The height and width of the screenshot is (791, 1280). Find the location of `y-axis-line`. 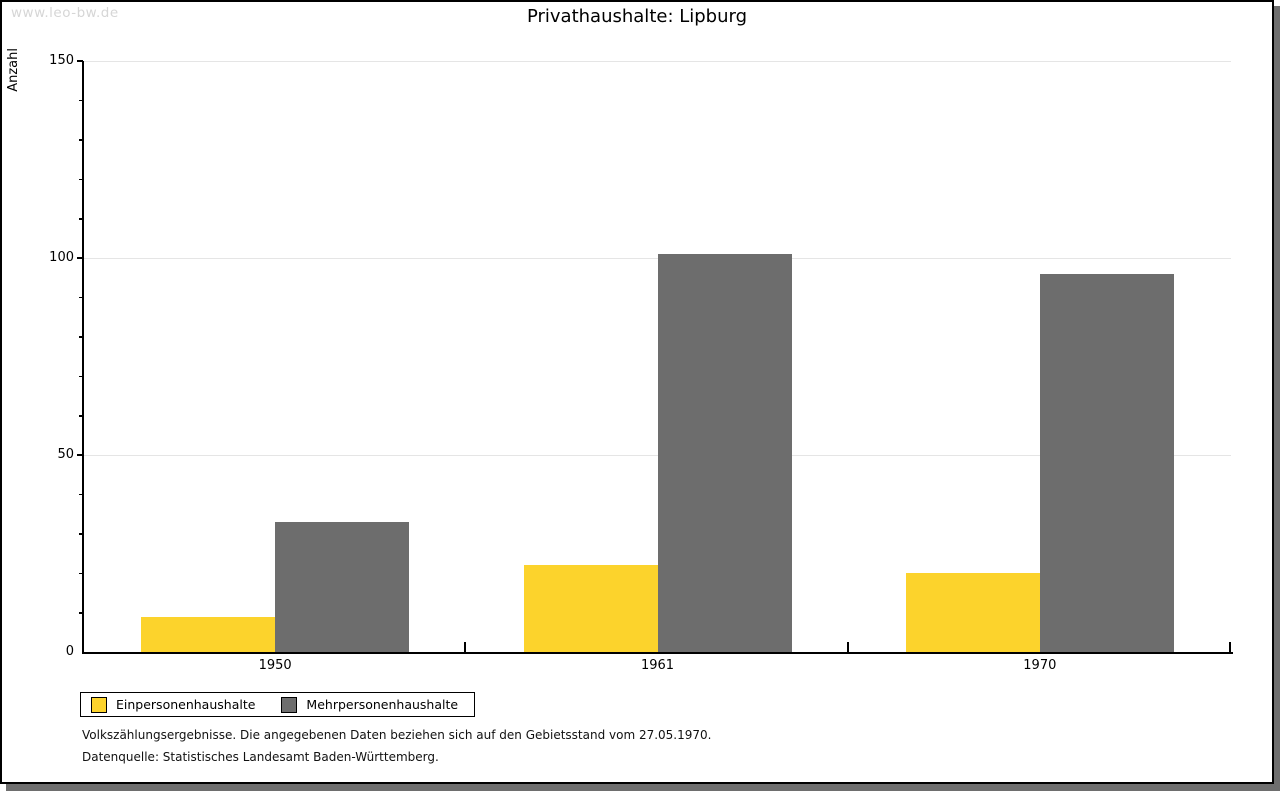

y-axis-line is located at coordinates (83, 357).